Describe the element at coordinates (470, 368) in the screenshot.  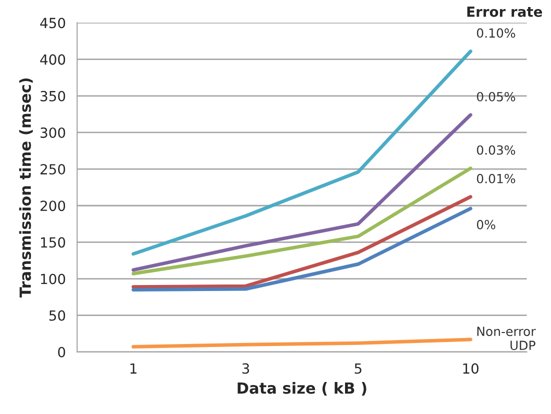
I see `x-tick-label: 10` at that location.